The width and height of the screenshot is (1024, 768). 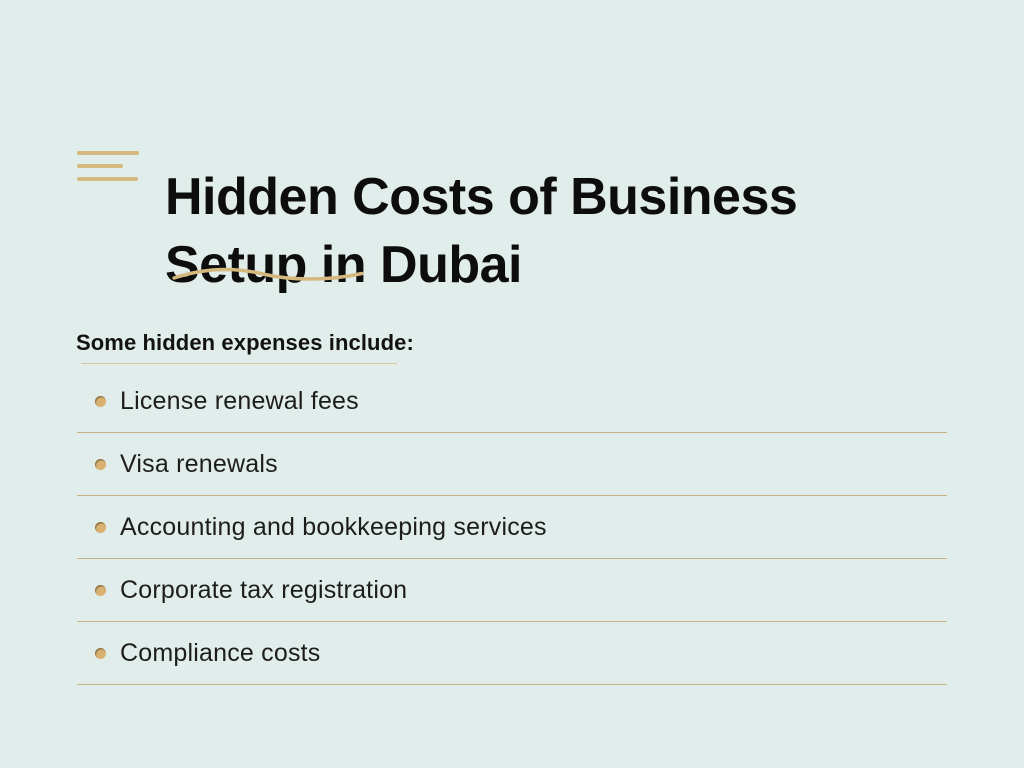 I want to click on hamburger-icon, so click(x=109, y=166).